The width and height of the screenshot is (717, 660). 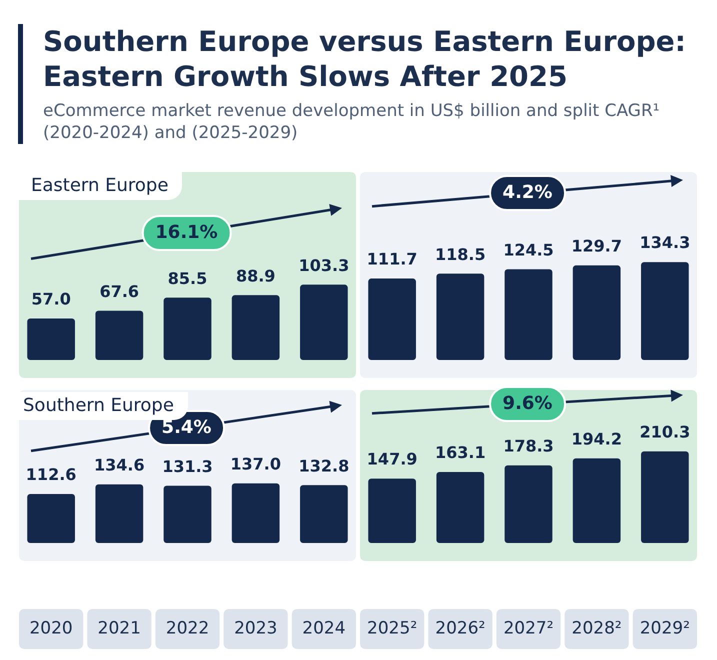 I want to click on data-label: 137.0, so click(x=256, y=464).